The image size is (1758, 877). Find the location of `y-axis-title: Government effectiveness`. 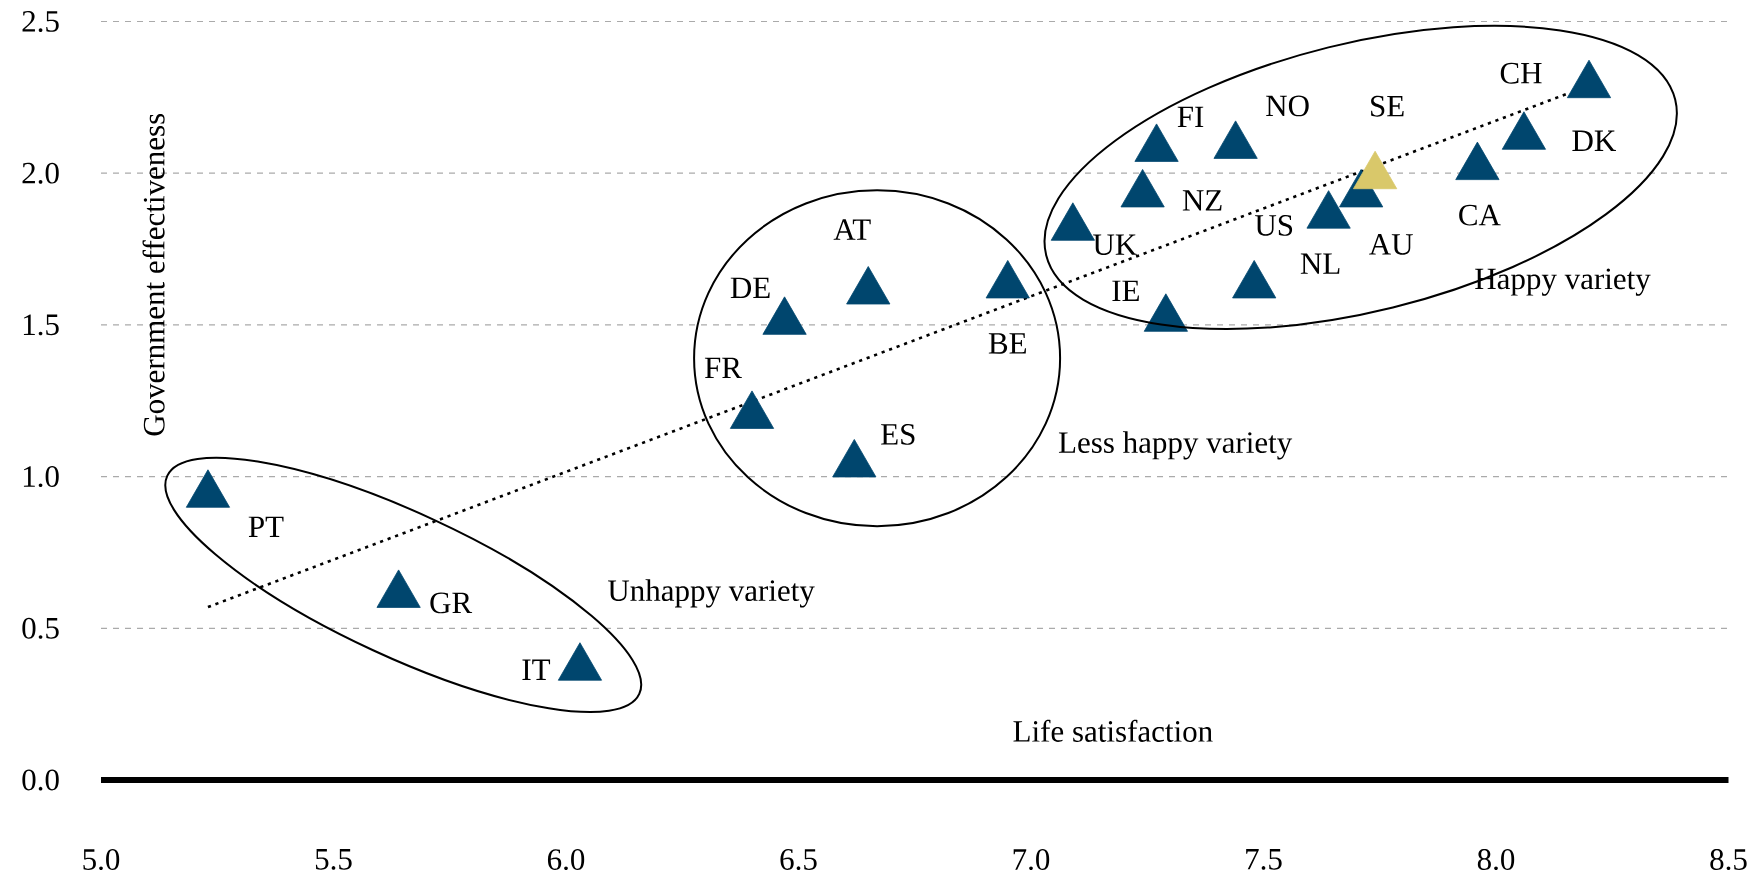

y-axis-title: Government effectiveness is located at coordinates (153, 274).